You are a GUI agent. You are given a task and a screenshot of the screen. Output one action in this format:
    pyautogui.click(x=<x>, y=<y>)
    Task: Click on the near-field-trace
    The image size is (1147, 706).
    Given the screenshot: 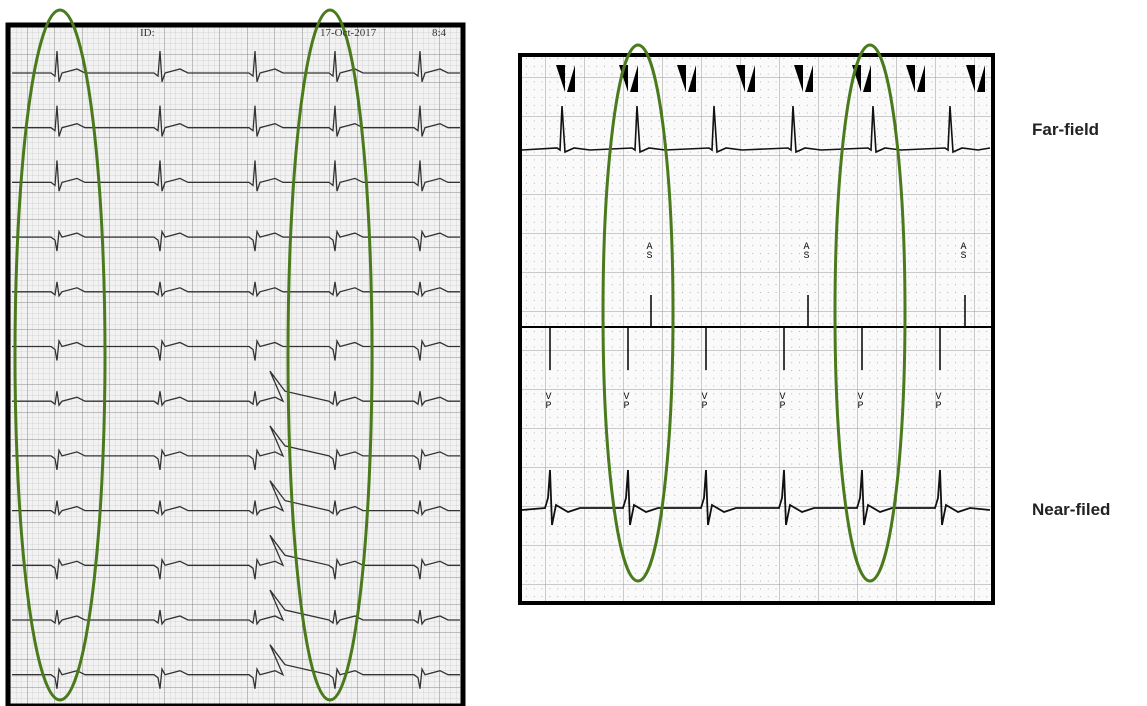 What is the action you would take?
    pyautogui.click(x=756, y=497)
    